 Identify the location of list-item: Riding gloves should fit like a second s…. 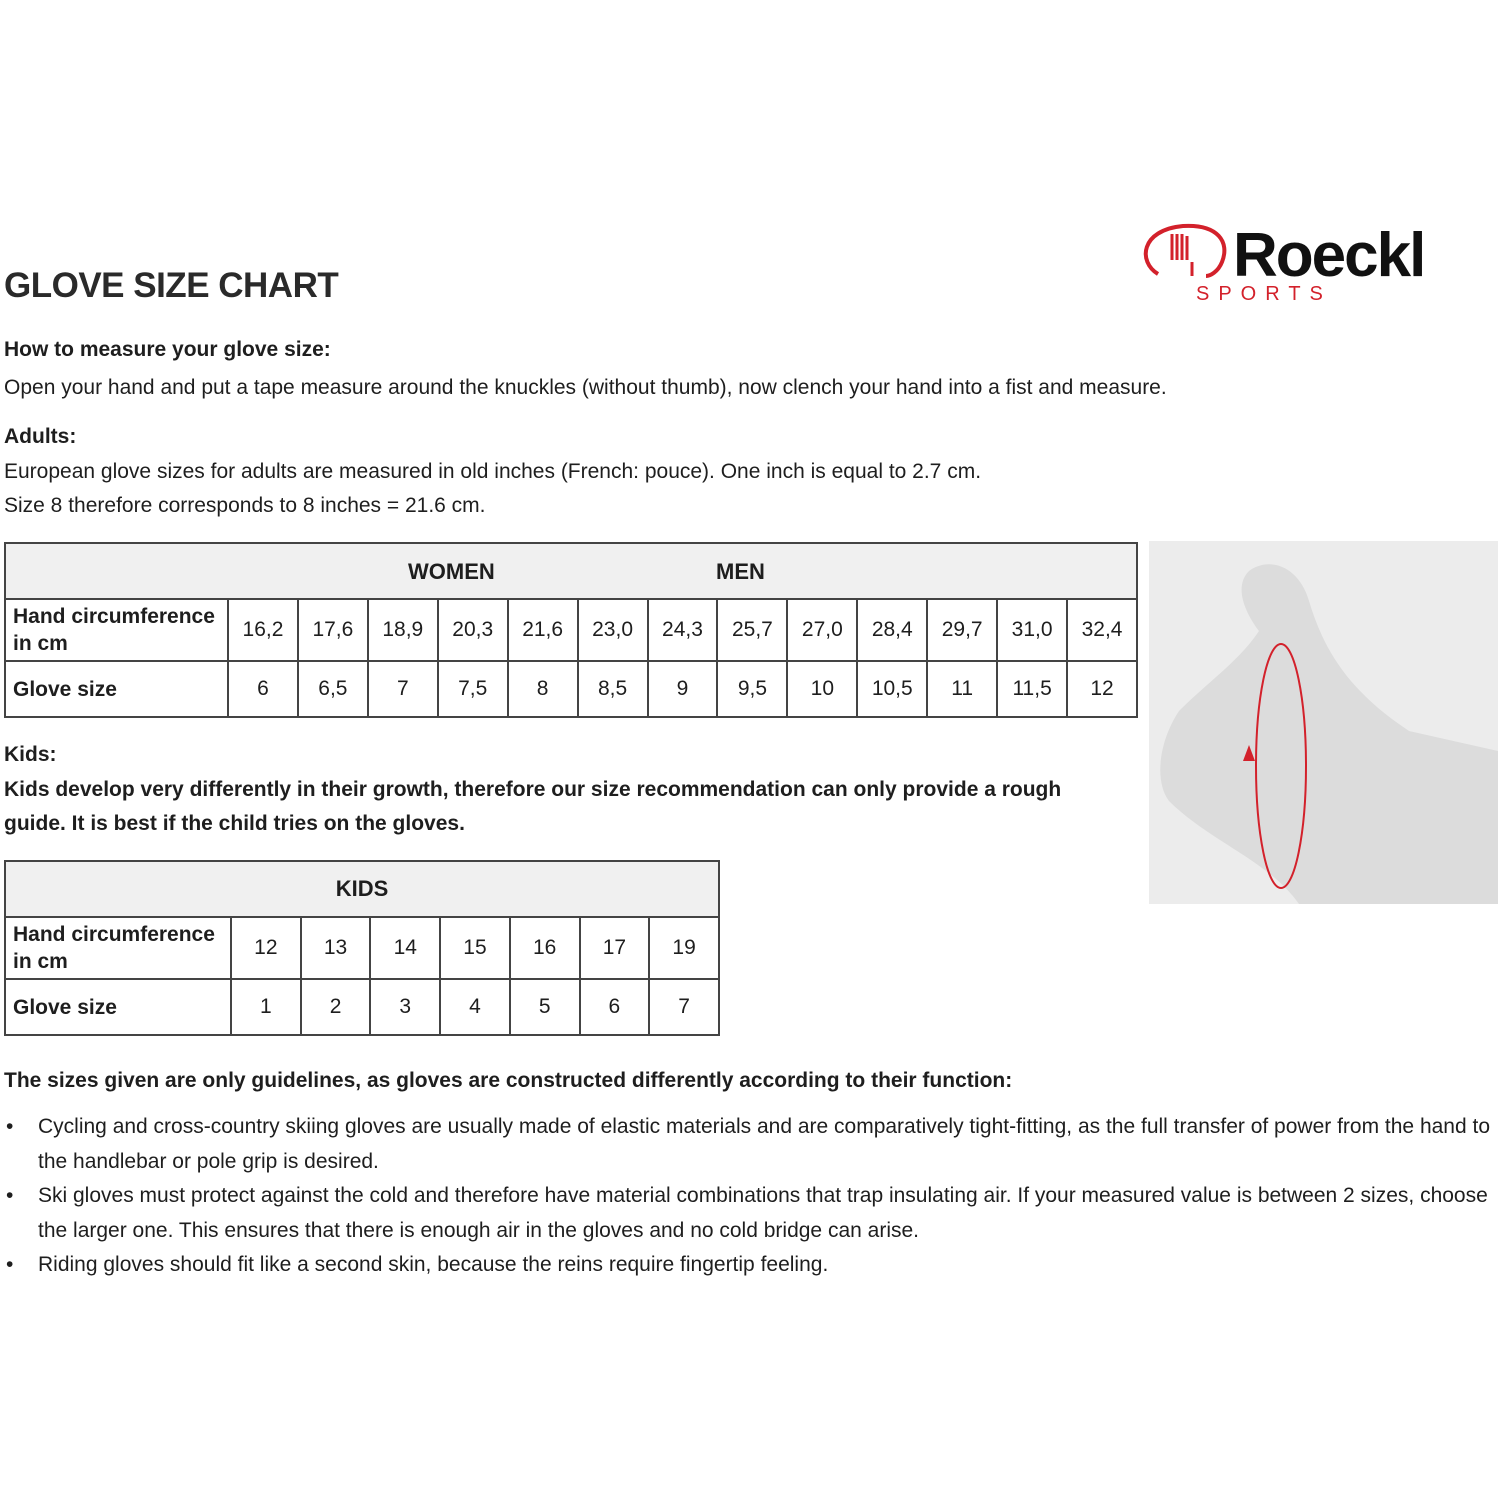
(749, 1265).